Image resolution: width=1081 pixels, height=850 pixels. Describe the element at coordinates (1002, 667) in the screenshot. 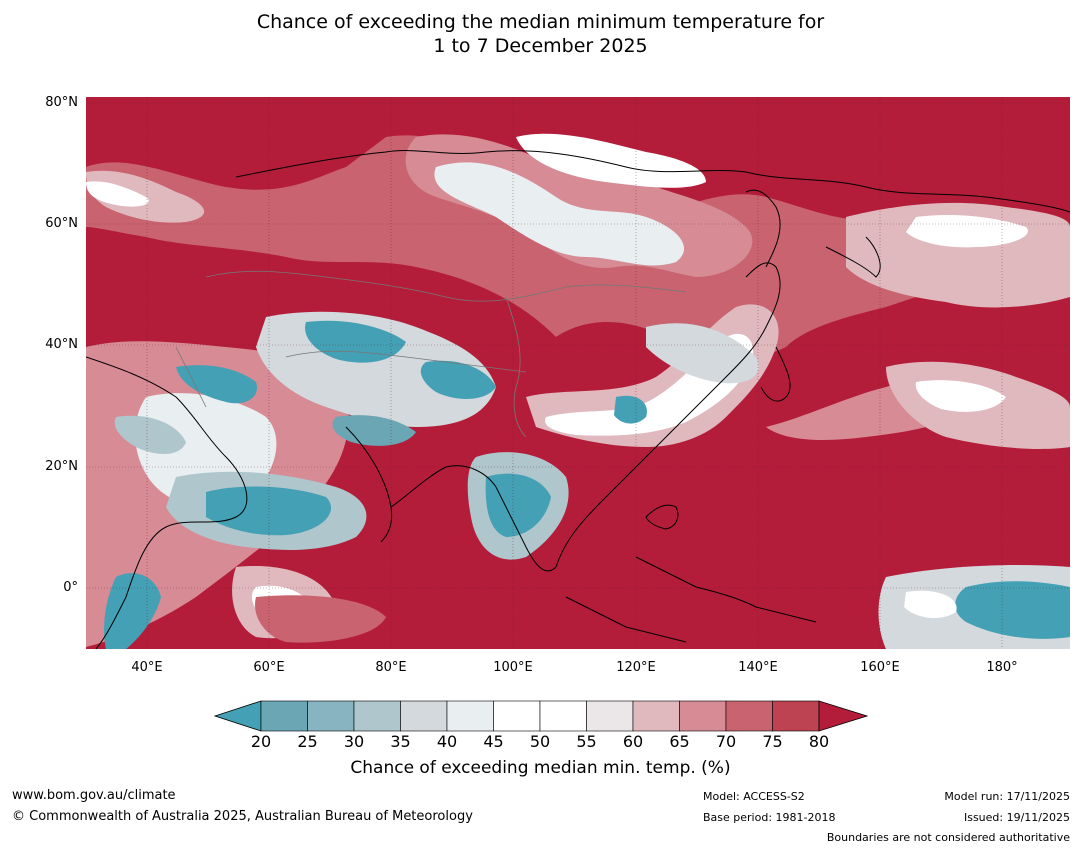

I see `lon-tick-180: 180°` at that location.